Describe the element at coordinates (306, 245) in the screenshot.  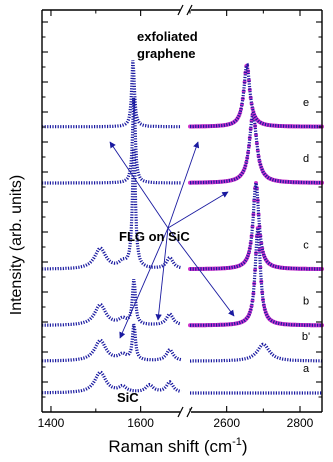
I see `series-label: c` at that location.